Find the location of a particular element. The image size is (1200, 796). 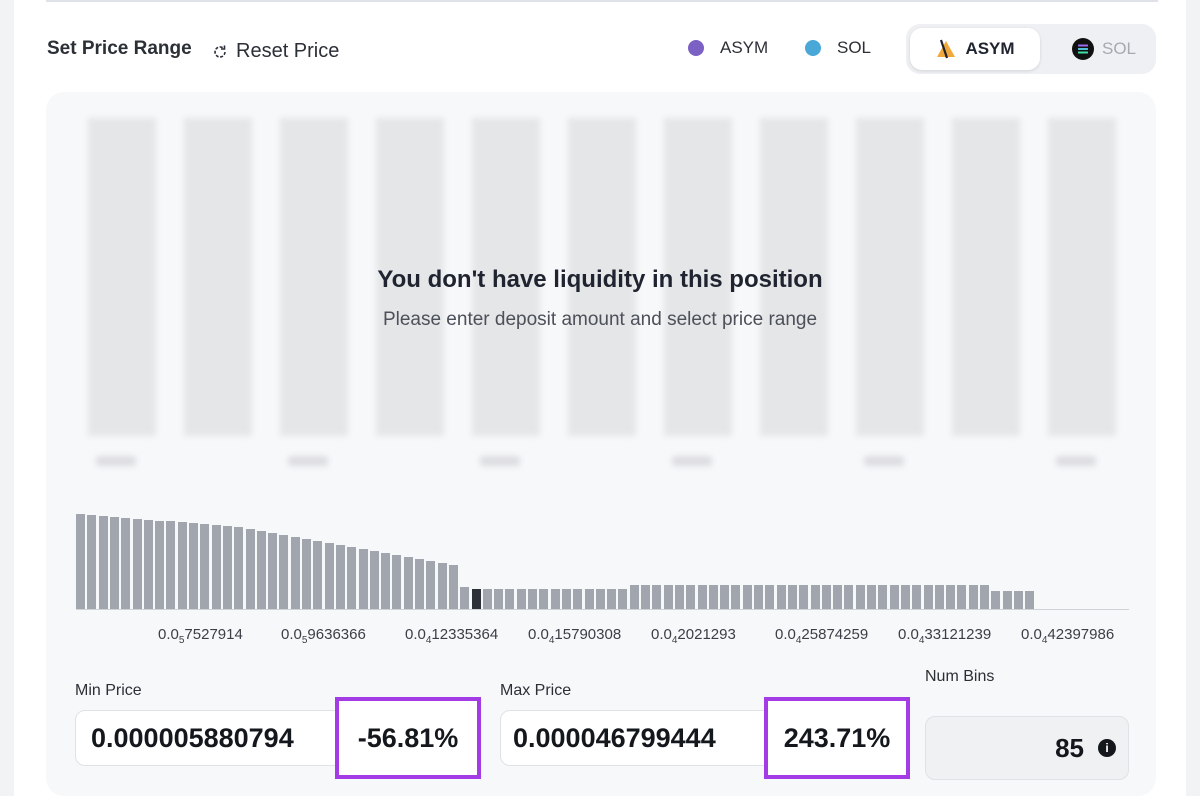

reset-price-button: Reset Price is located at coordinates (275, 51).